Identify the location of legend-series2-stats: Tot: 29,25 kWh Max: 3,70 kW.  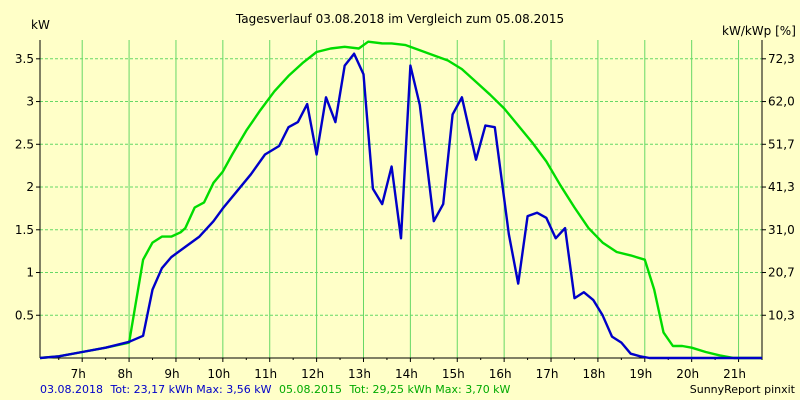
(429, 389).